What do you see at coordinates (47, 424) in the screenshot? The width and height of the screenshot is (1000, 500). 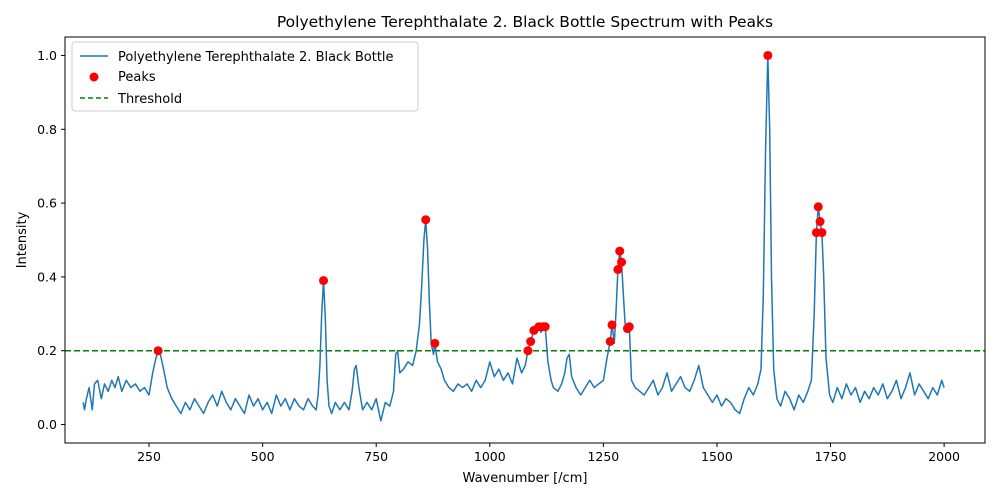 I see `y-tick-label: 0.0` at bounding box center [47, 424].